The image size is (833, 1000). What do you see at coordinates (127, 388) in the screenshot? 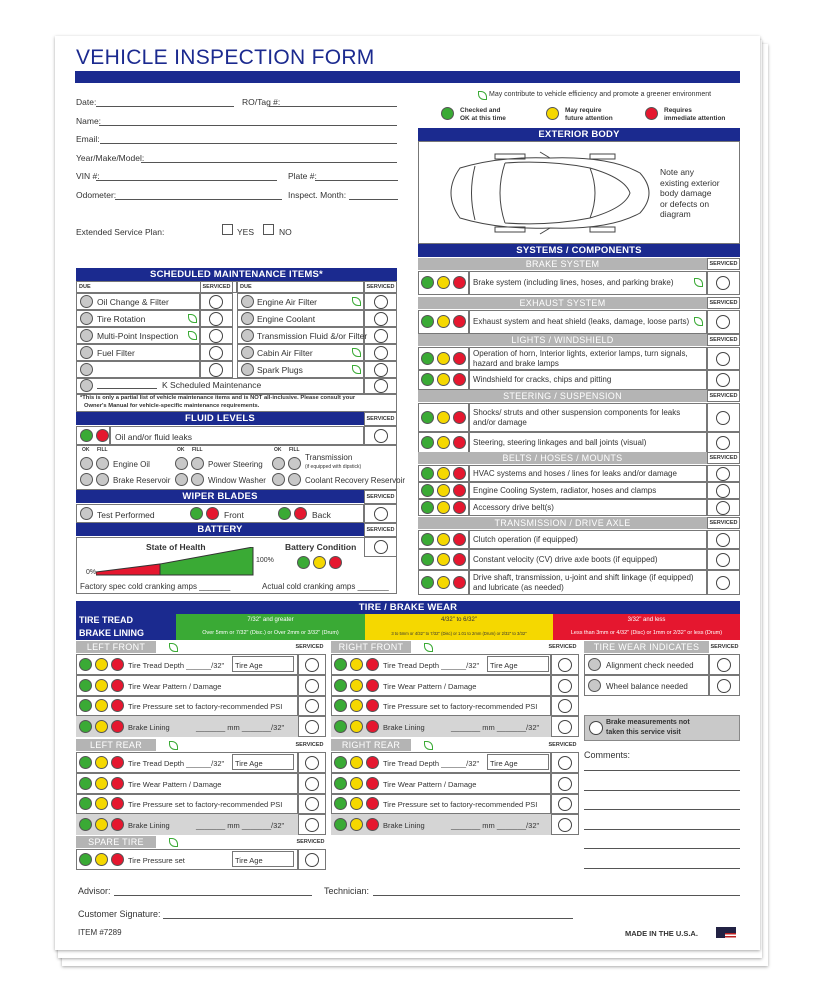
I see `k-miles-field` at bounding box center [127, 388].